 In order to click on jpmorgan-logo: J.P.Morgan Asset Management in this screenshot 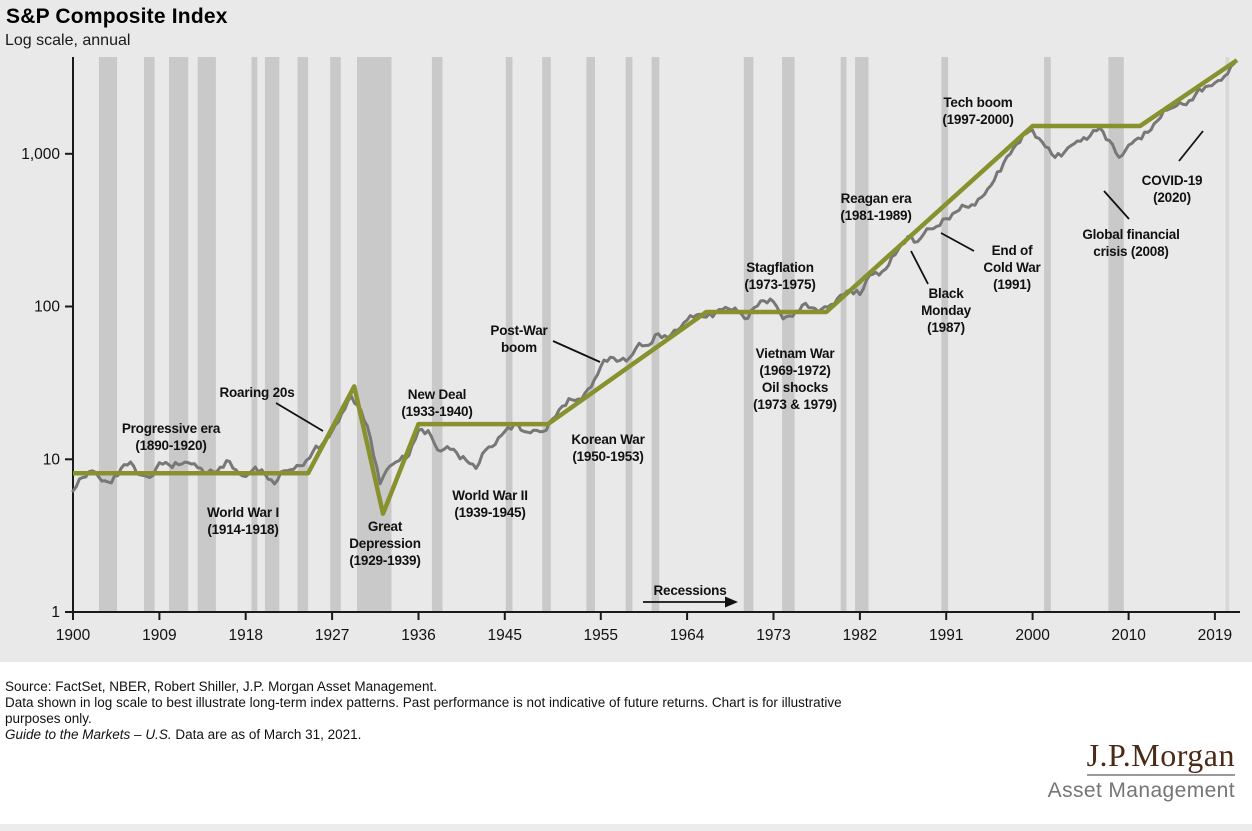, I will do `click(1141, 770)`.